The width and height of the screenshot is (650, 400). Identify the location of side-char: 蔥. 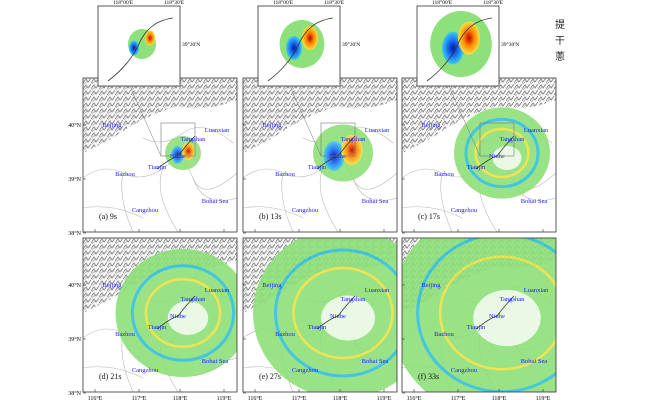
(560, 57).